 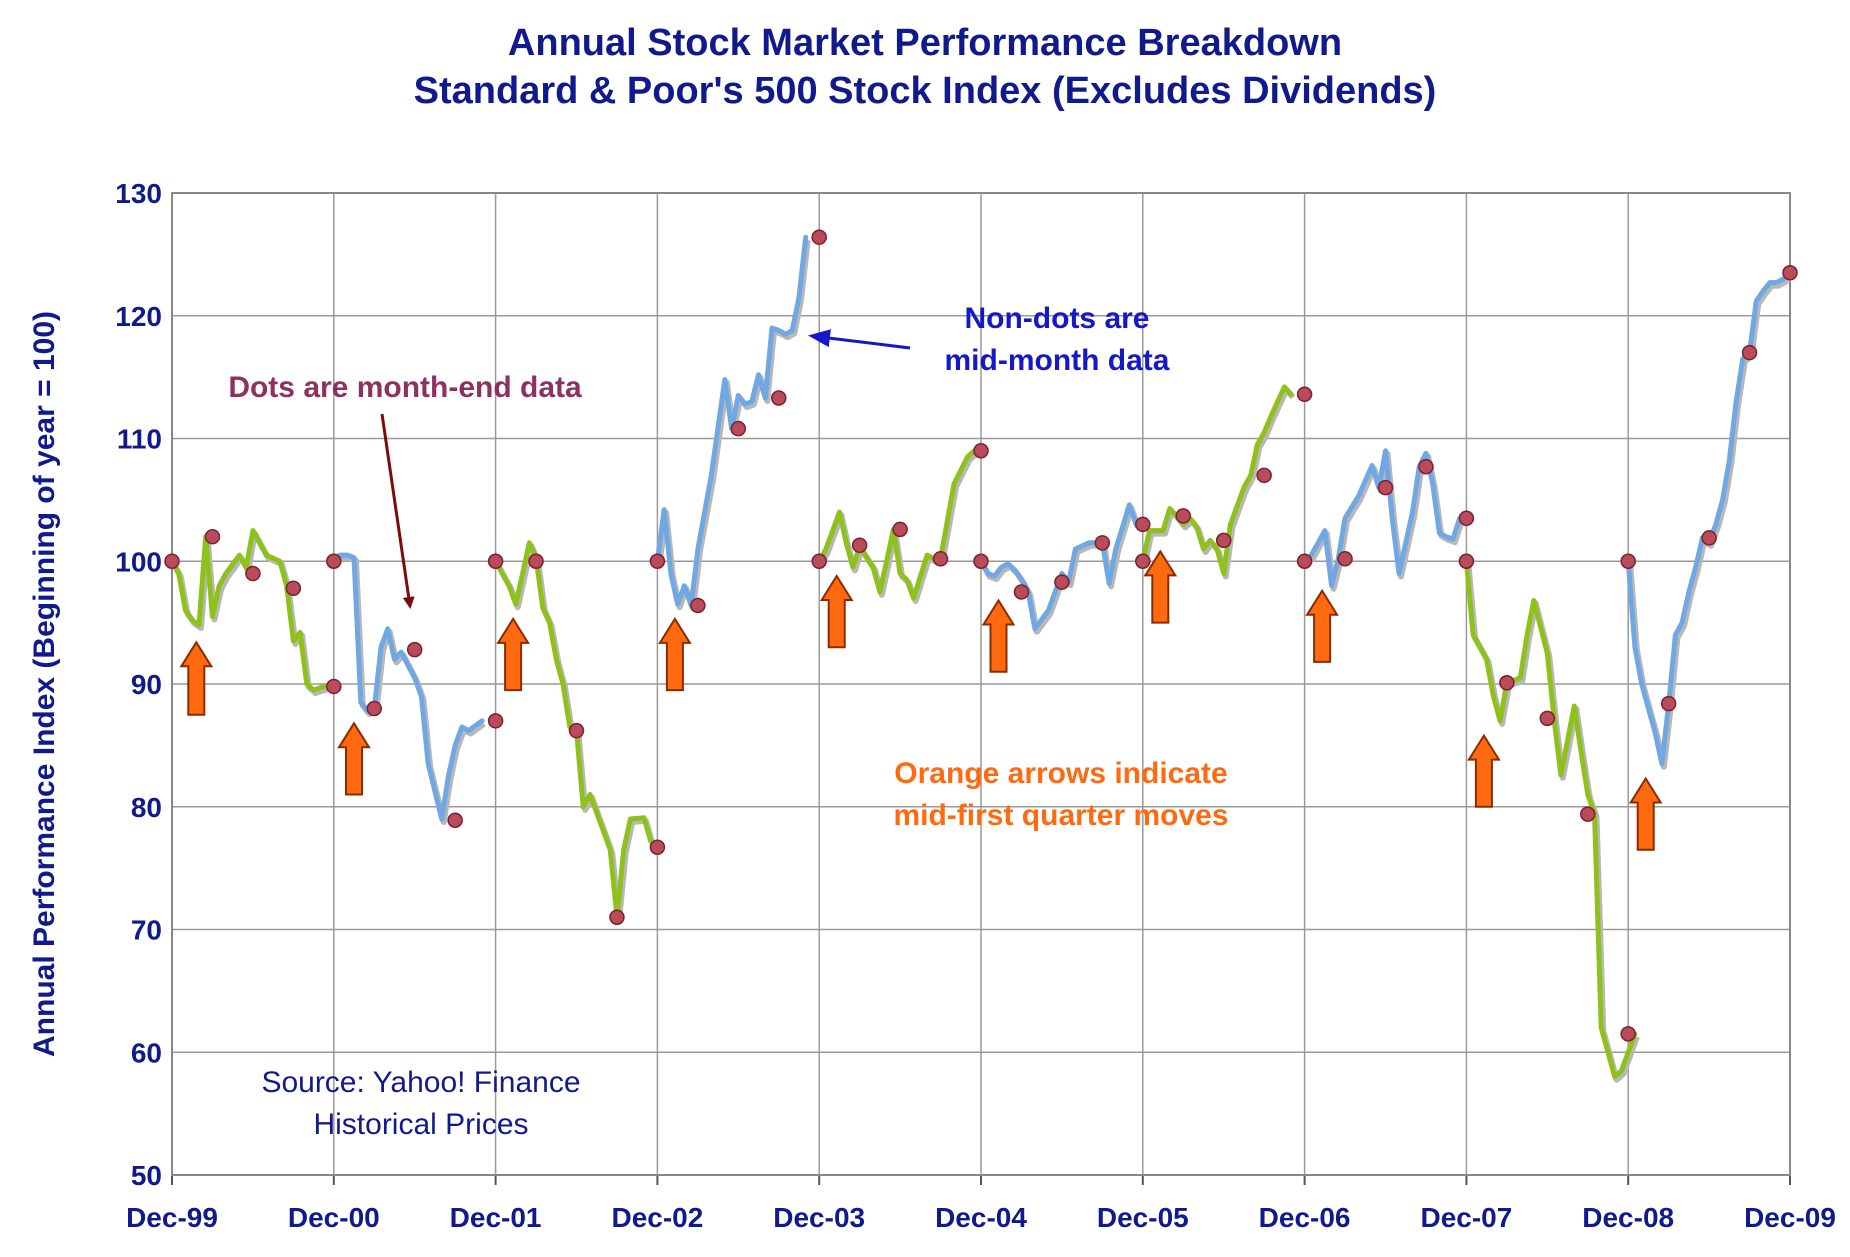 What do you see at coordinates (1382, 518) in the screenshot?
I see `series-line-2007` at bounding box center [1382, 518].